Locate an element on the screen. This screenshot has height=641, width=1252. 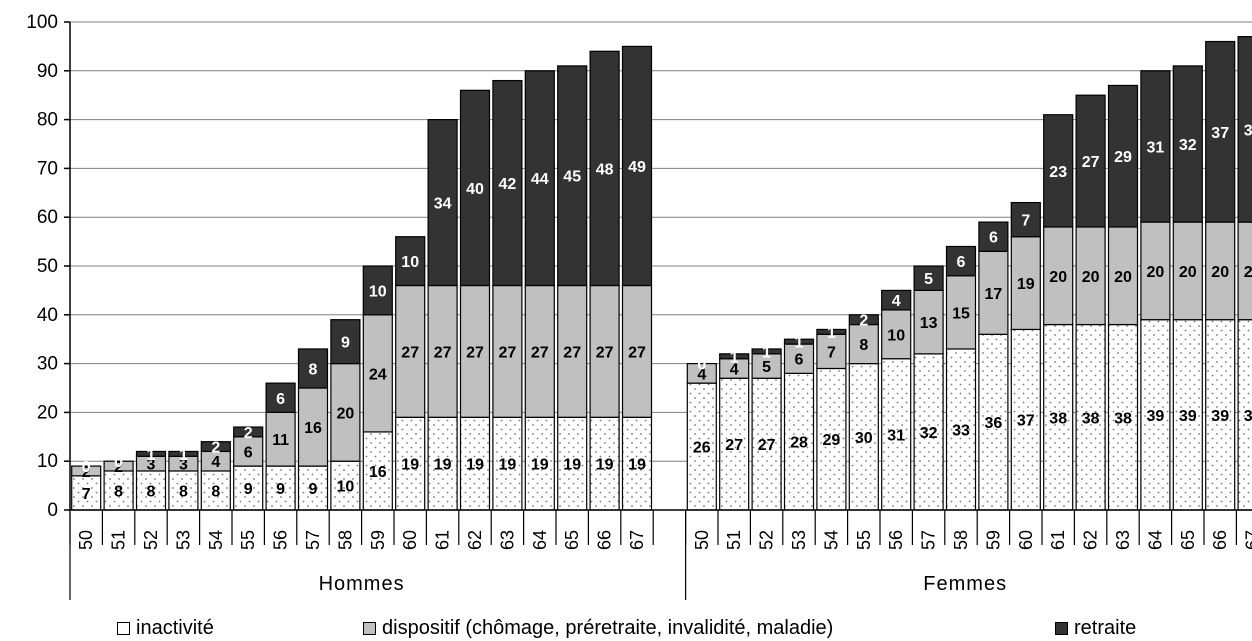
data-label-retraite: 10 is located at coordinates (378, 291).